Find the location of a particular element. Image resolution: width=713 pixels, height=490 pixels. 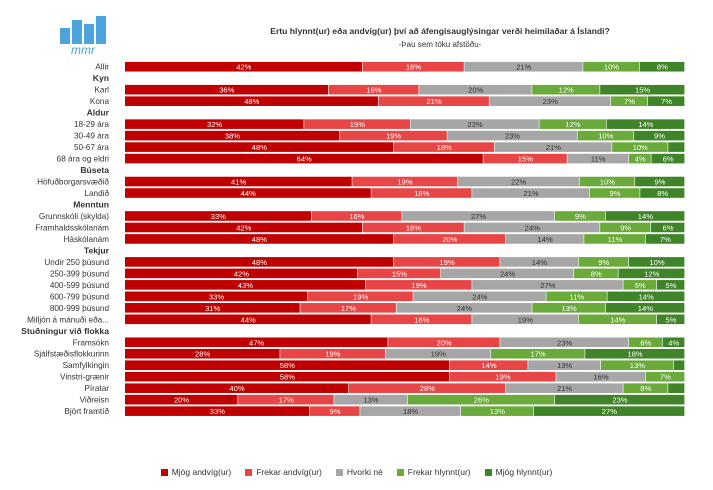

group-label: Stuðningur við flokka is located at coordinates (65, 331).